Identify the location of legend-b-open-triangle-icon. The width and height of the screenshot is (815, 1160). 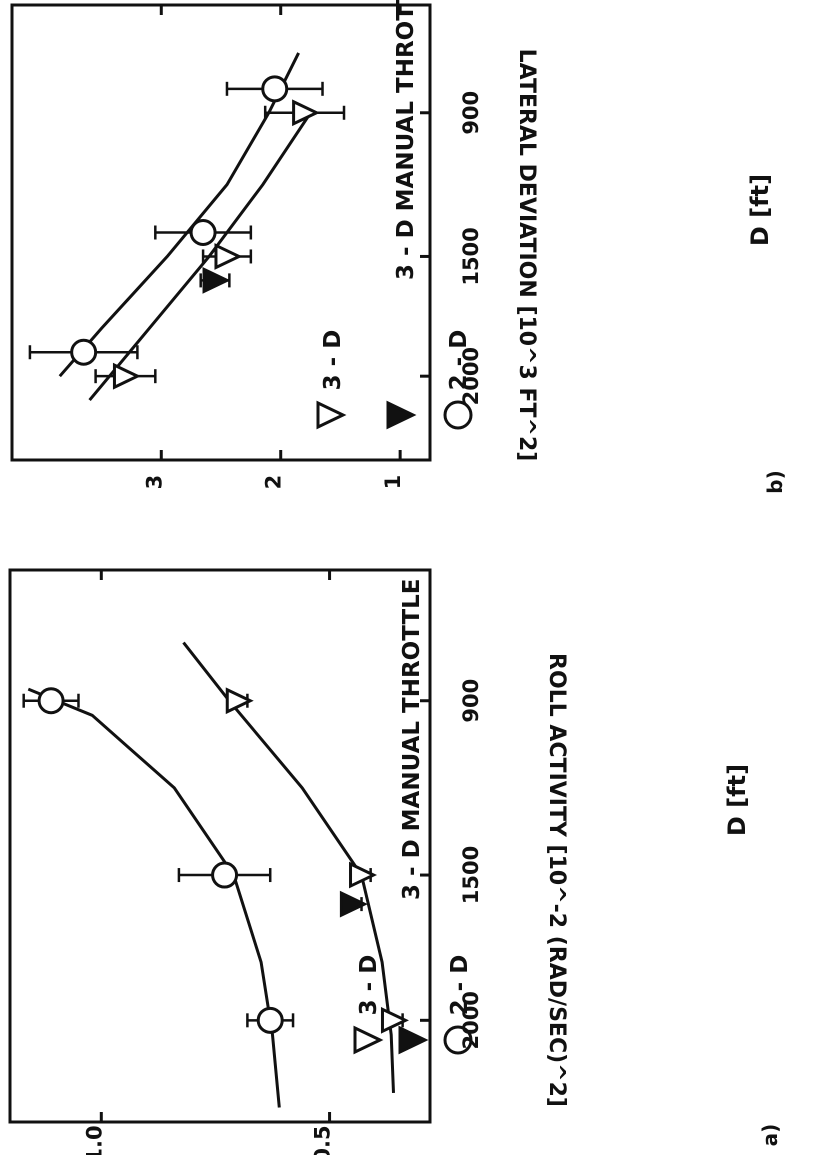
(331, 415).